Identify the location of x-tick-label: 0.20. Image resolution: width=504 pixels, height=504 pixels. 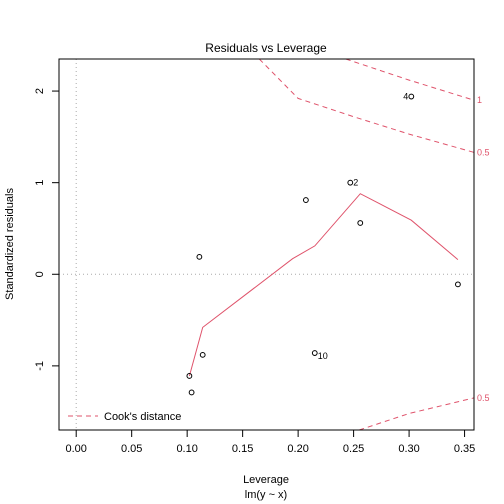
(297, 449).